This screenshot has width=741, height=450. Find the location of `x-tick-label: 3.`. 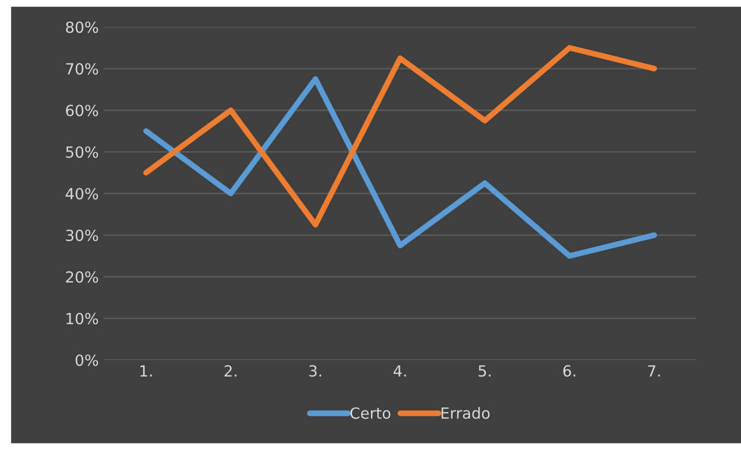

x-tick-label: 3. is located at coordinates (315, 371).